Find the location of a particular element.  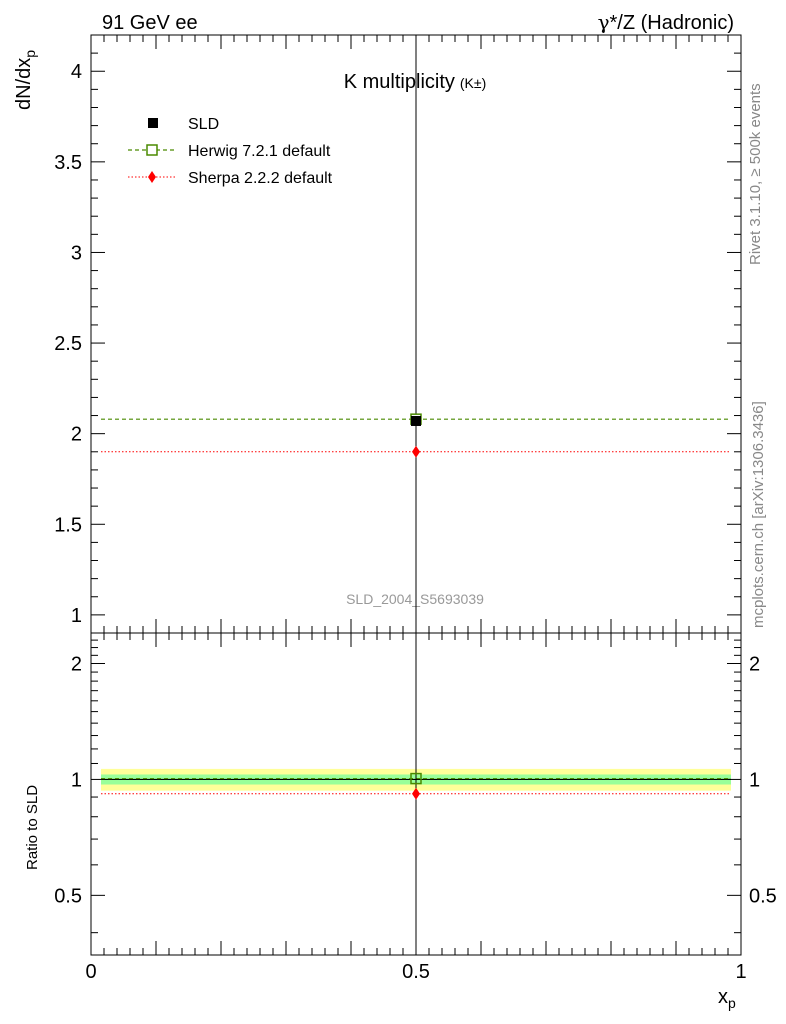

x-tick-label: 0 is located at coordinates (90, 972).